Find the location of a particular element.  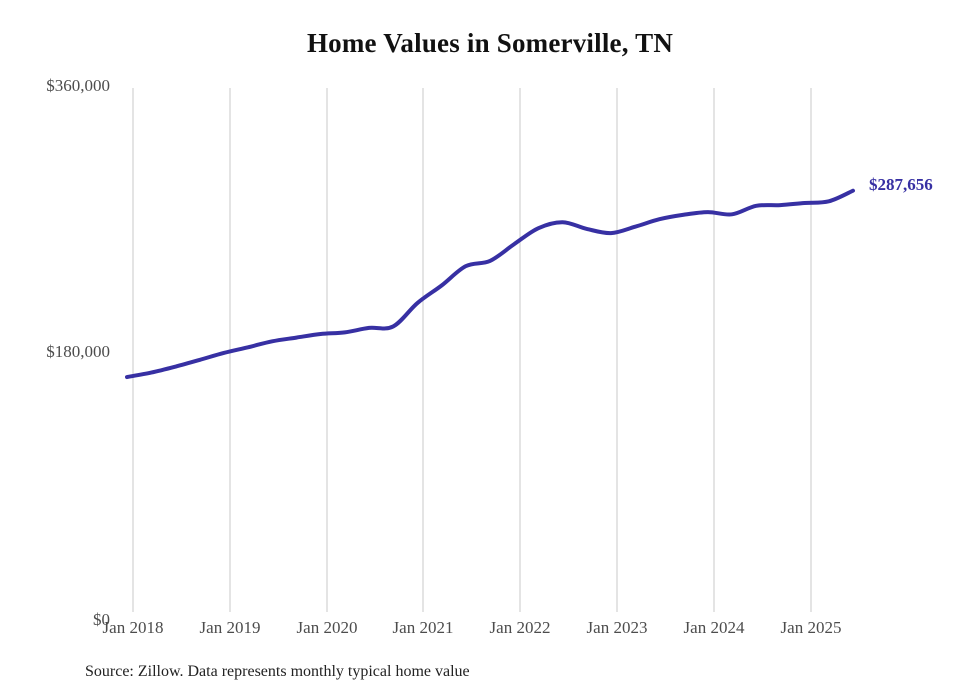

end-value-annotation: $287,656 is located at coordinates (901, 184).